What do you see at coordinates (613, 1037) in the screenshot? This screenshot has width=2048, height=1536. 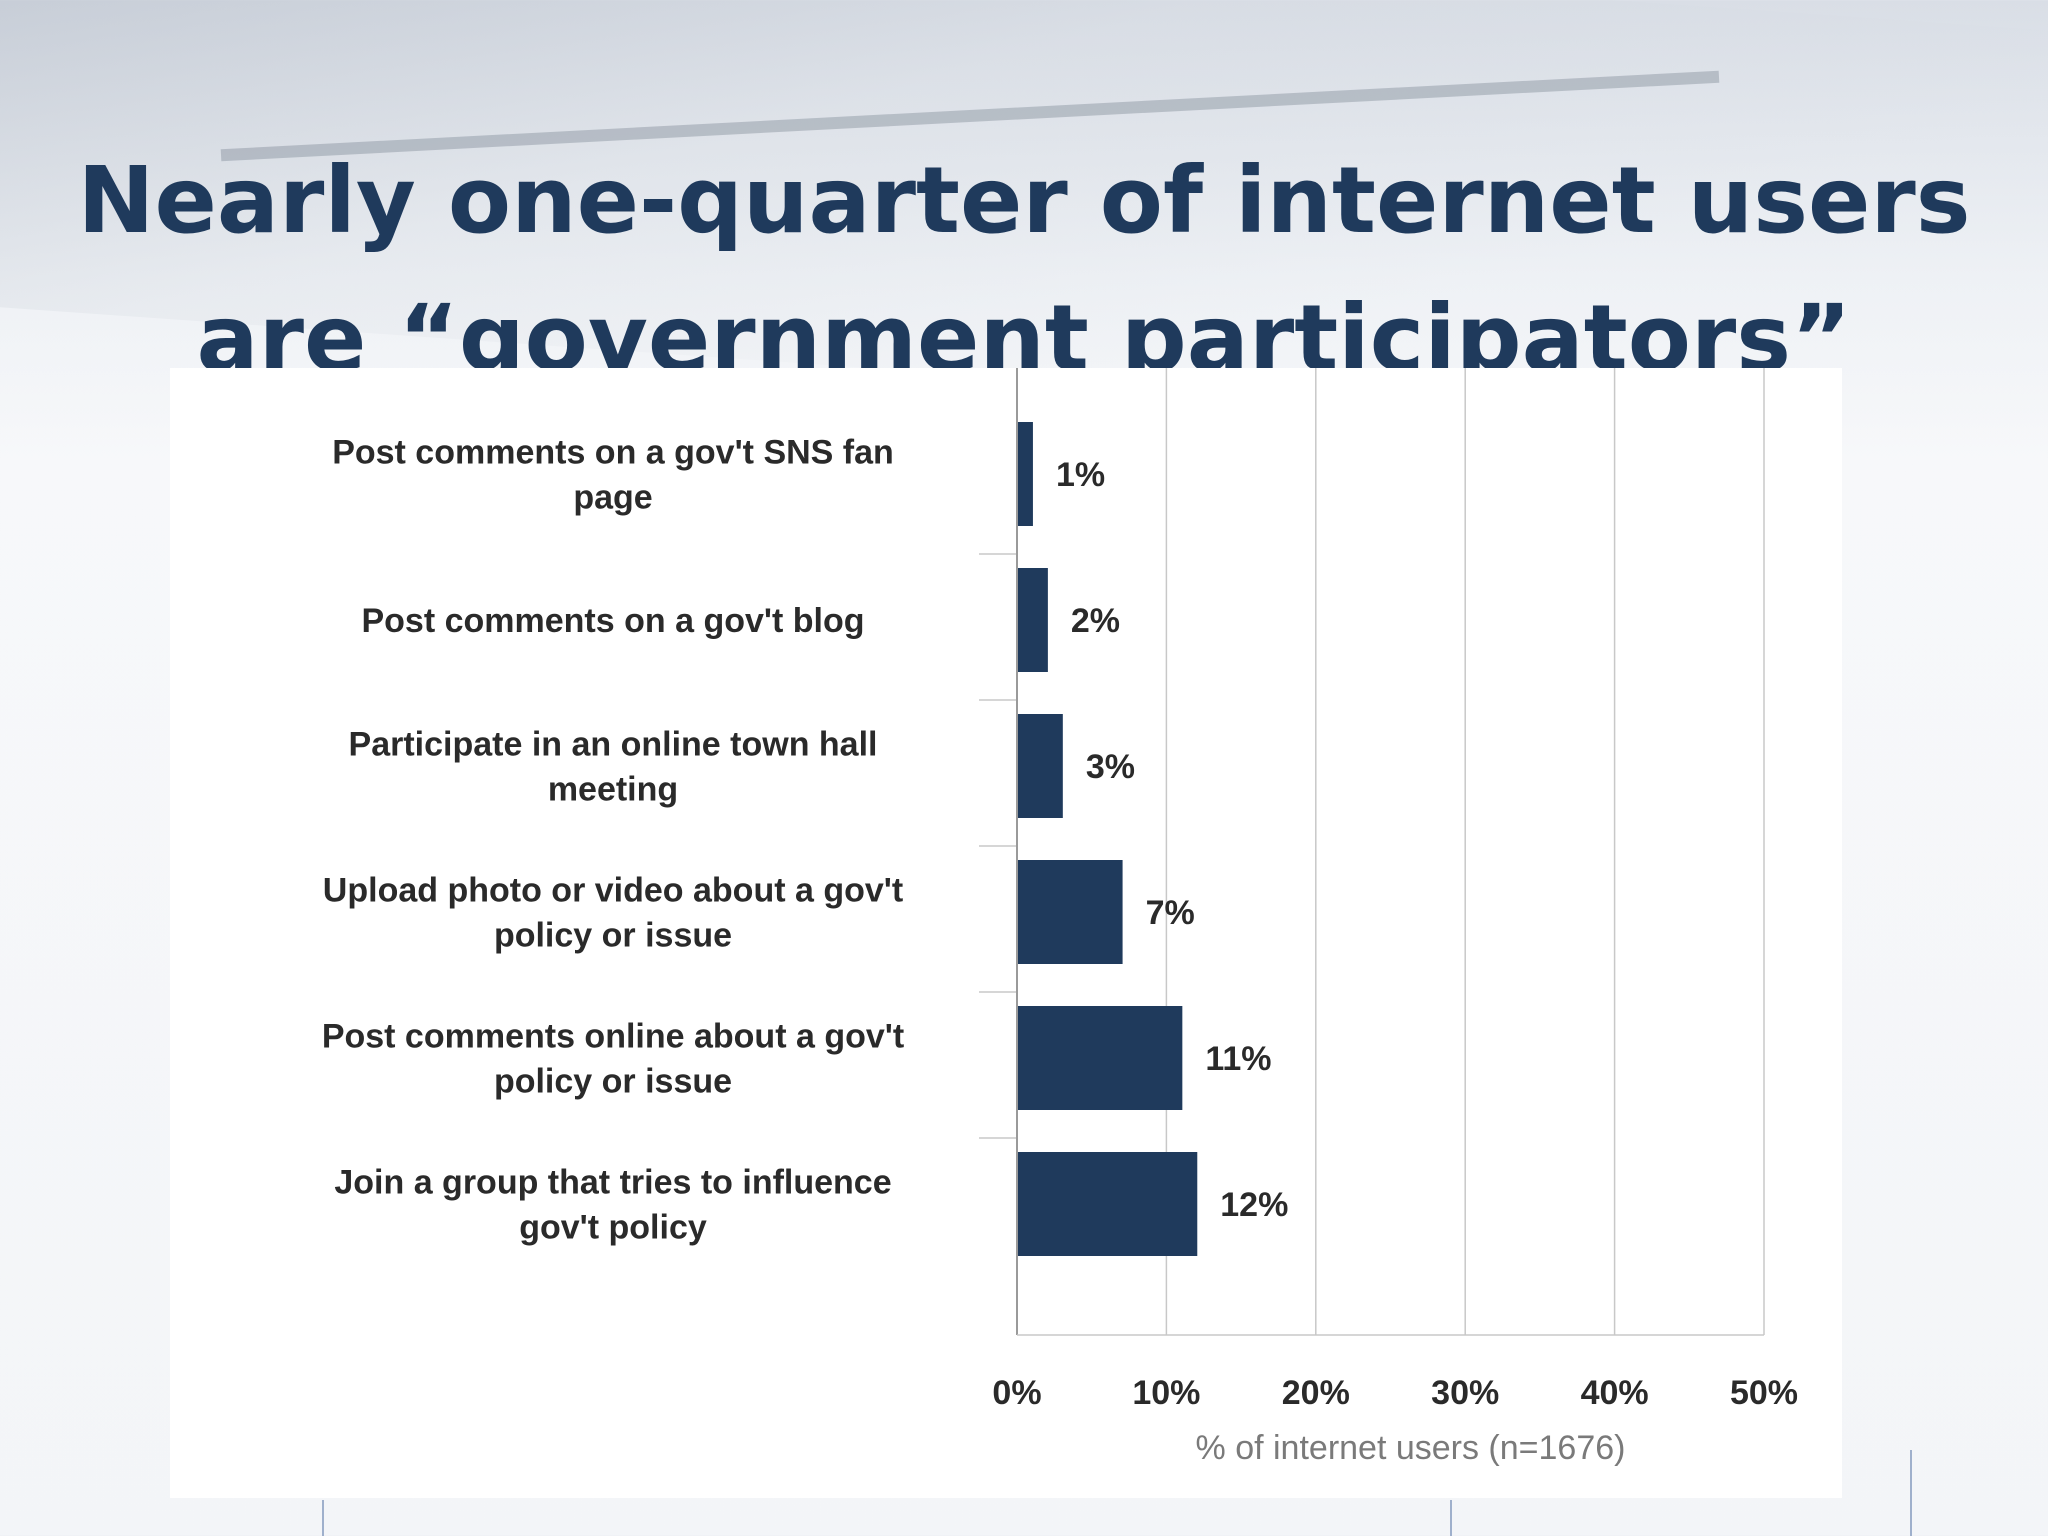 I see `category-label-line: Post comments online about a gov't` at bounding box center [613, 1037].